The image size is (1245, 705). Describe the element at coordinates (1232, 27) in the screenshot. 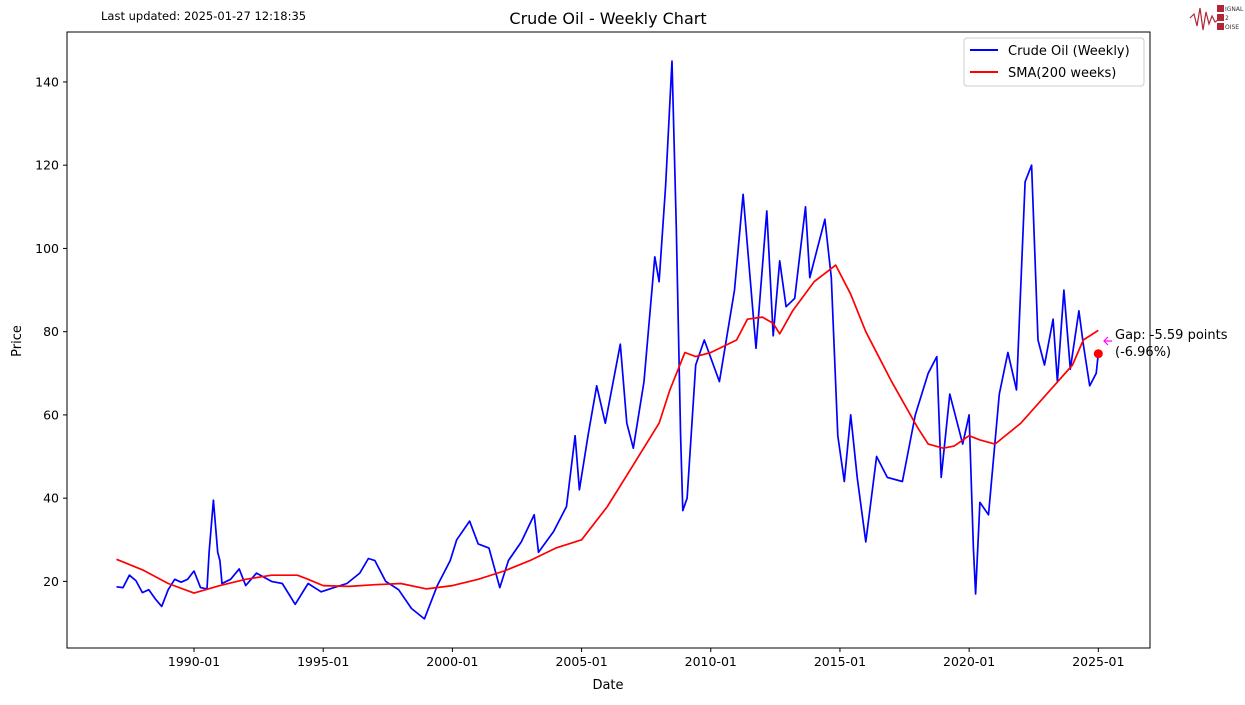

I see `logo-line-3: OISE` at that location.